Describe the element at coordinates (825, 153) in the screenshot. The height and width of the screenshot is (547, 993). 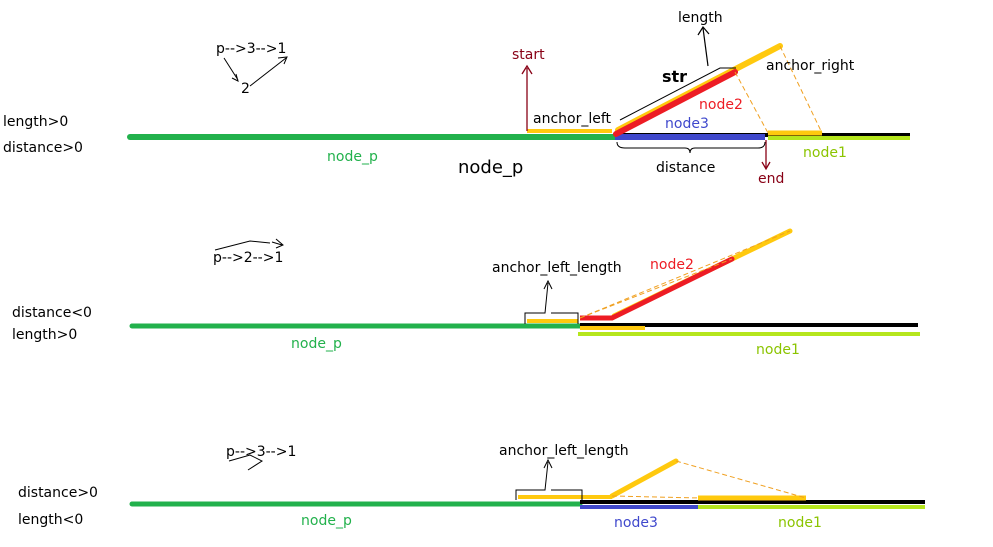
I see `panel1-node1-label: node1` at that location.